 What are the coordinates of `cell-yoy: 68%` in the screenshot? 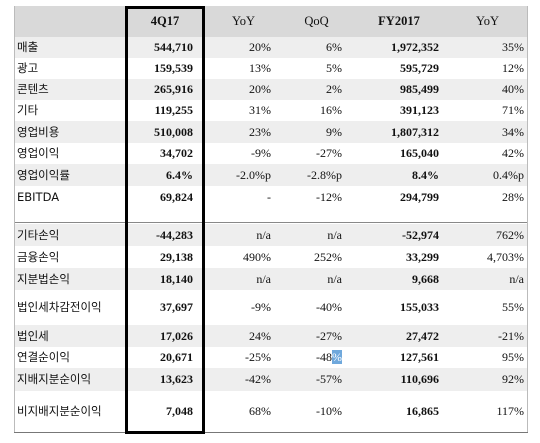 It's located at (260, 410).